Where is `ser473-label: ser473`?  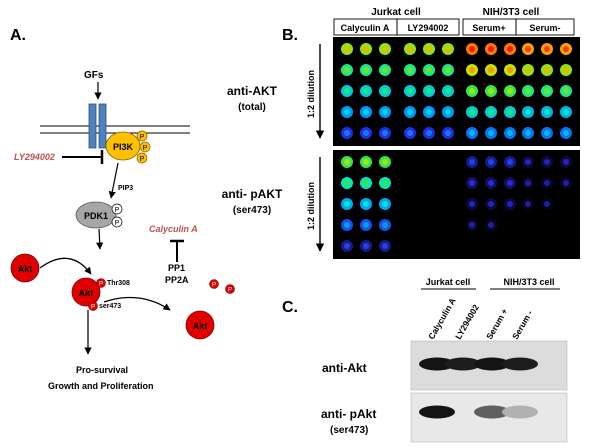 ser473-label: ser473 is located at coordinates (110, 306).